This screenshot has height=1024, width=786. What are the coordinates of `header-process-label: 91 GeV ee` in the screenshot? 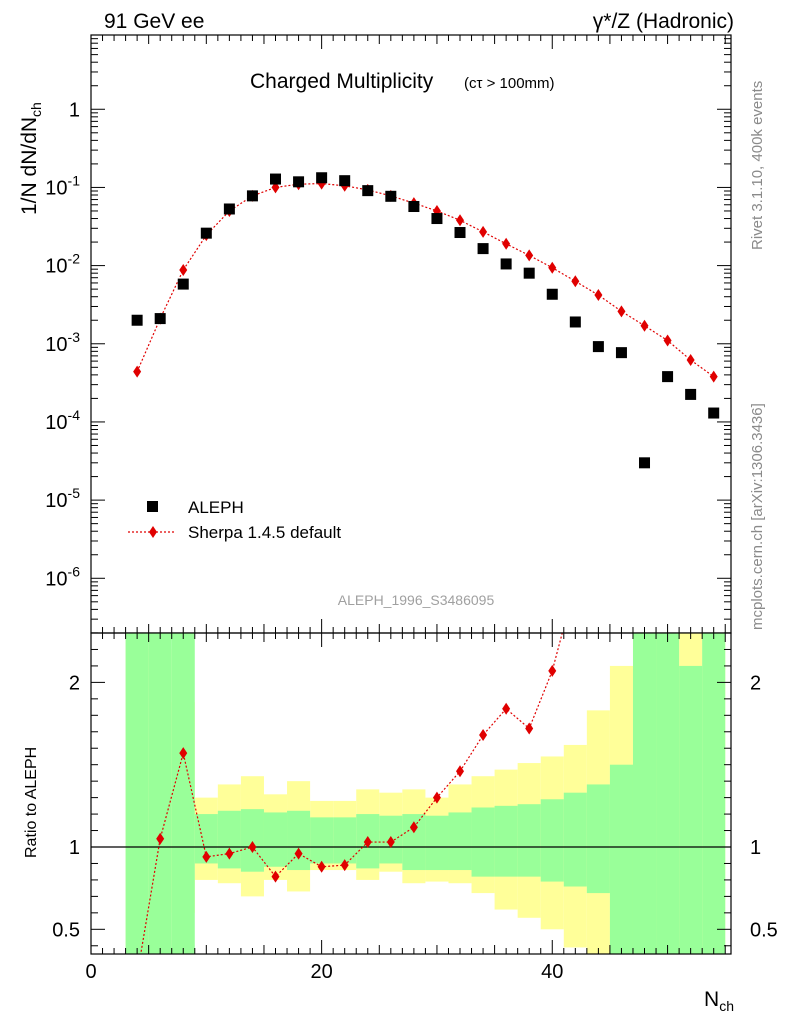 It's located at (154, 21).